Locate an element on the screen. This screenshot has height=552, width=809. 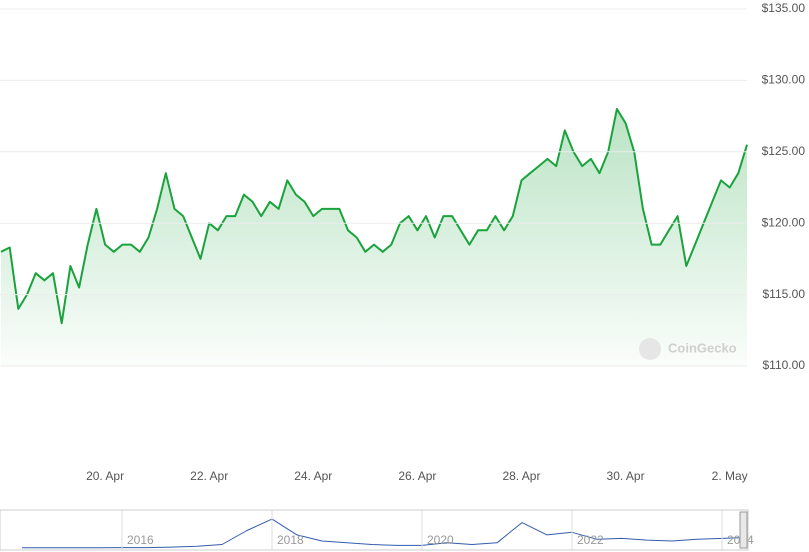
y-tick-label: $125.00 is located at coordinates (784, 151).